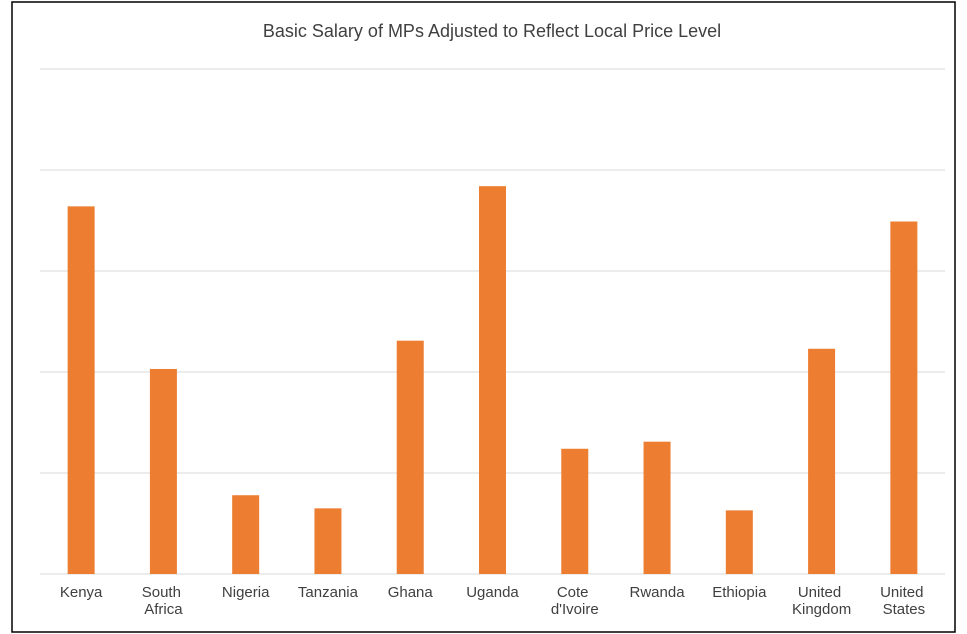 This screenshot has height=634, width=967. Describe the element at coordinates (163, 601) in the screenshot. I see `x-tick-label: South Africa` at that location.